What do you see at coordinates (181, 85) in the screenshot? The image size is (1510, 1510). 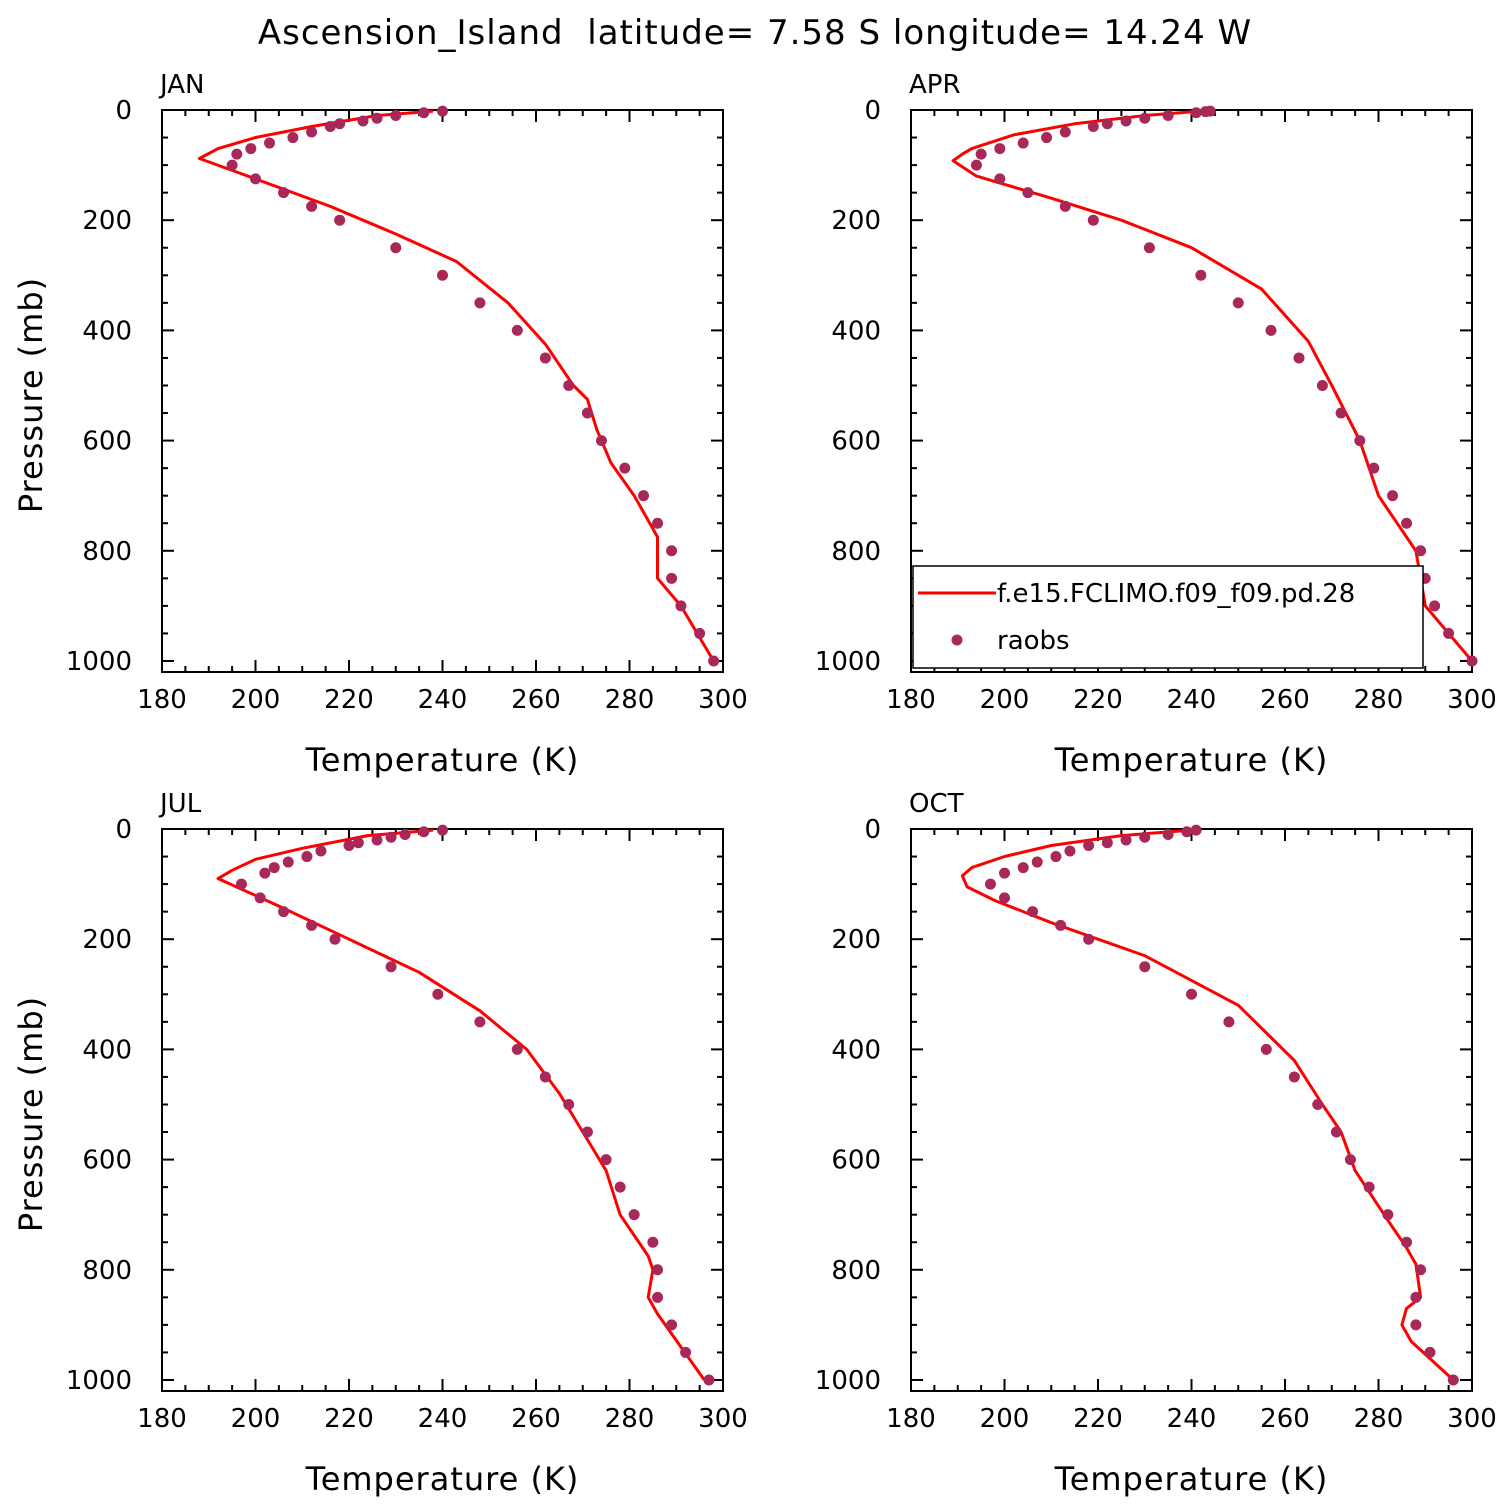 I see `panel-title: JAN` at bounding box center [181, 85].